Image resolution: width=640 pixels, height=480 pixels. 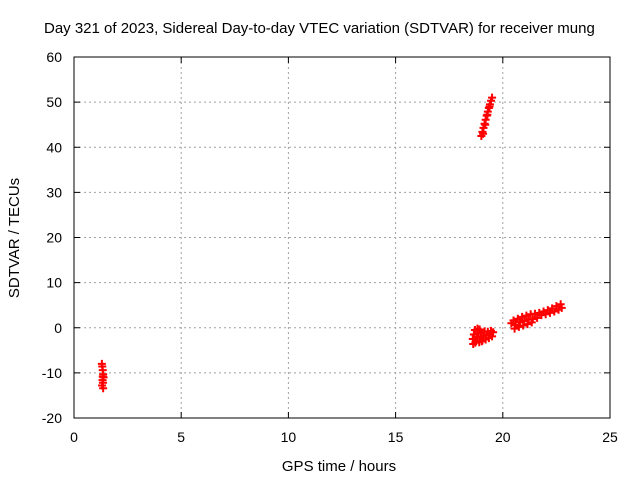 What do you see at coordinates (610, 437) in the screenshot?
I see `x-tick-label: 25` at bounding box center [610, 437].